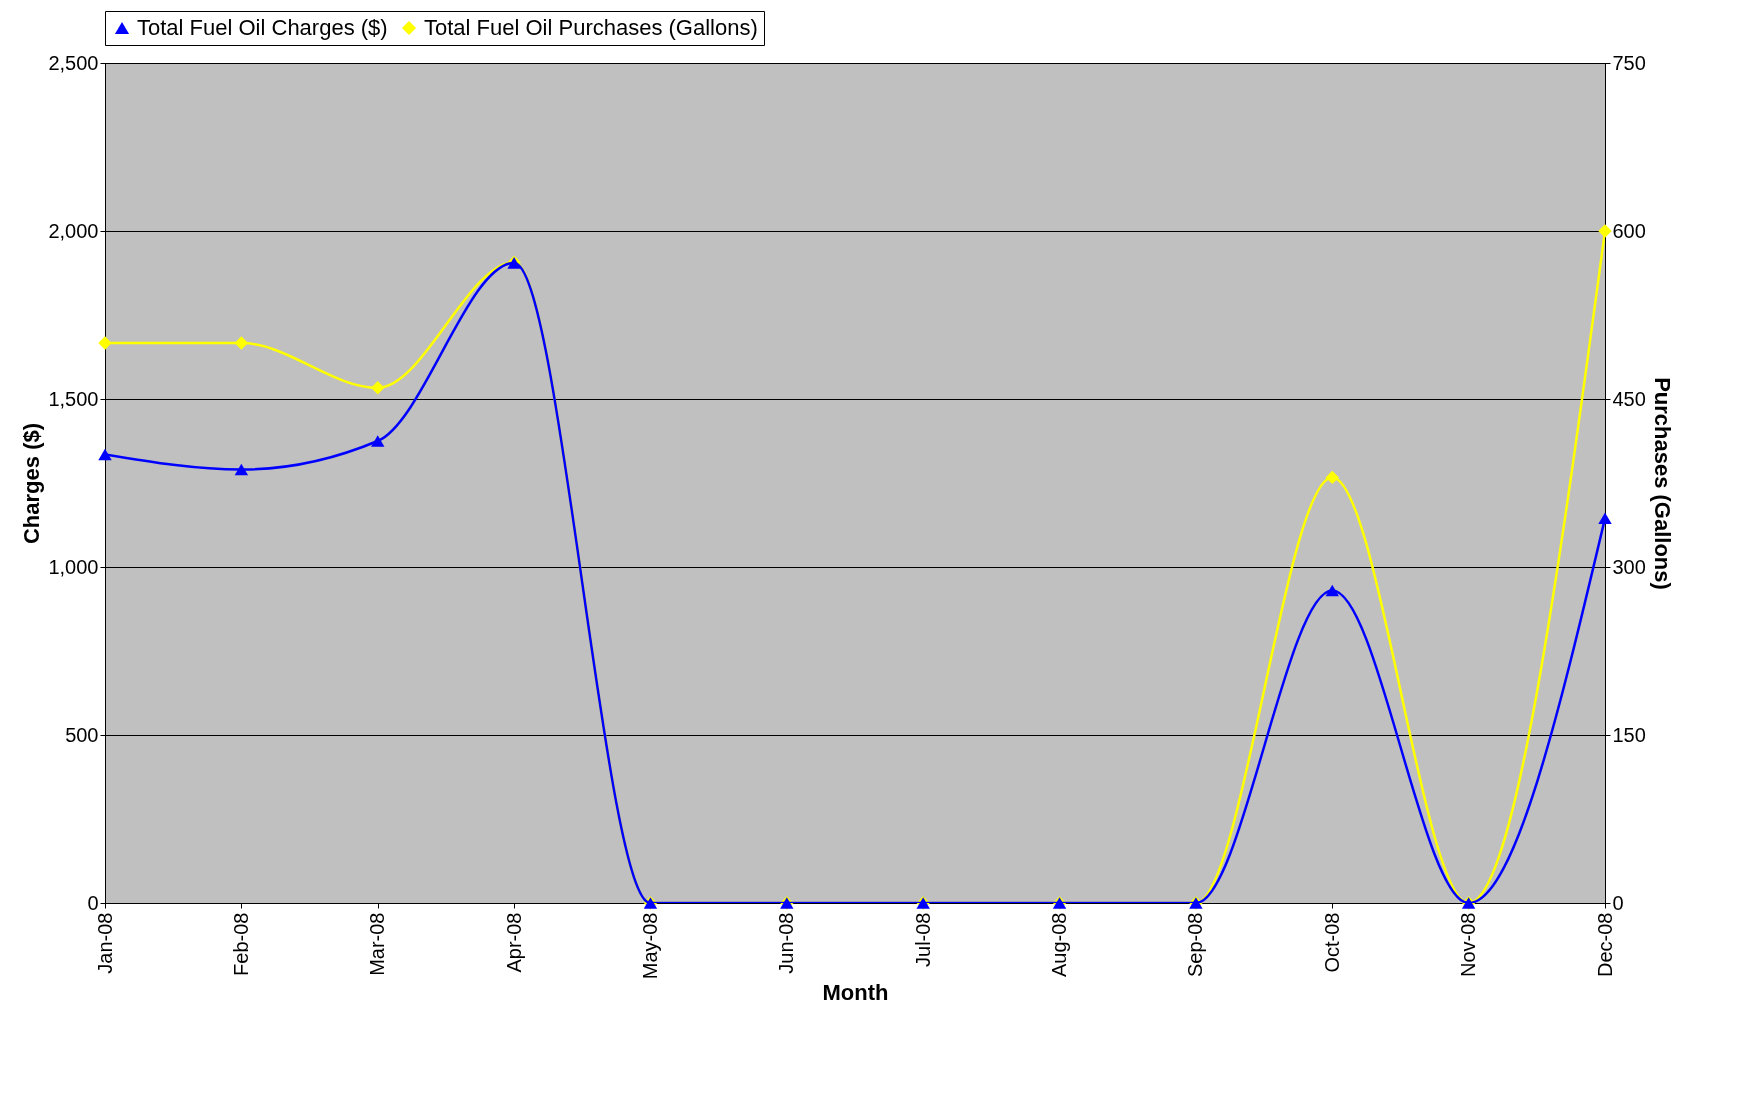 The image size is (1741, 1100). I want to click on x-tick-label: Jan-08, so click(104, 943).